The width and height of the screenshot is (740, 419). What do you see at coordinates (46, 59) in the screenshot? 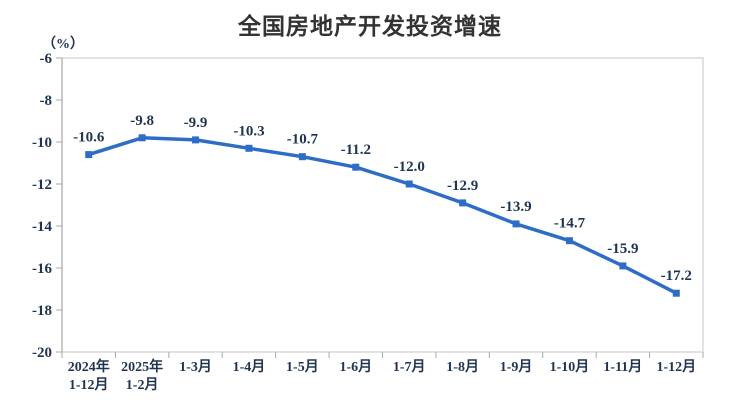
I see `y-tick-label: -6` at bounding box center [46, 59].